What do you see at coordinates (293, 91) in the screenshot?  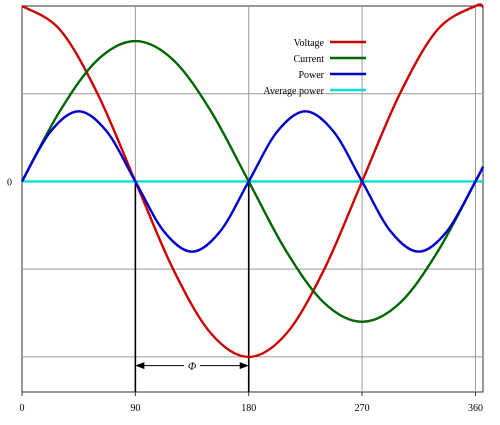 I see `legend-label-average-power: Average power` at bounding box center [293, 91].